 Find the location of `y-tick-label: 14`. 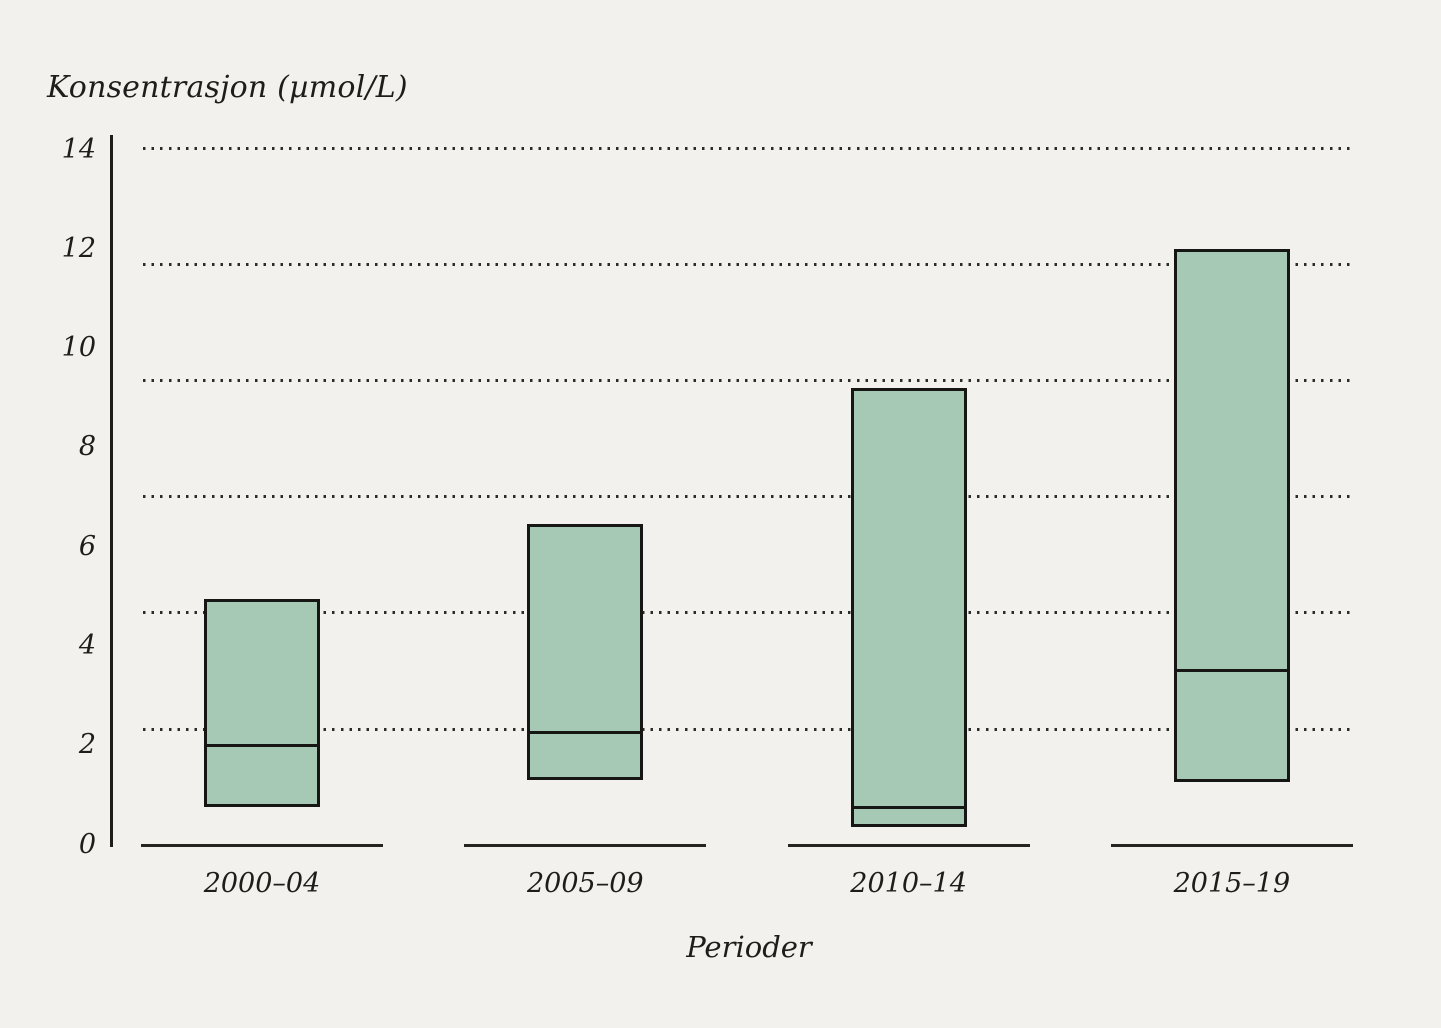

y-tick-label: 14 is located at coordinates (78, 149).